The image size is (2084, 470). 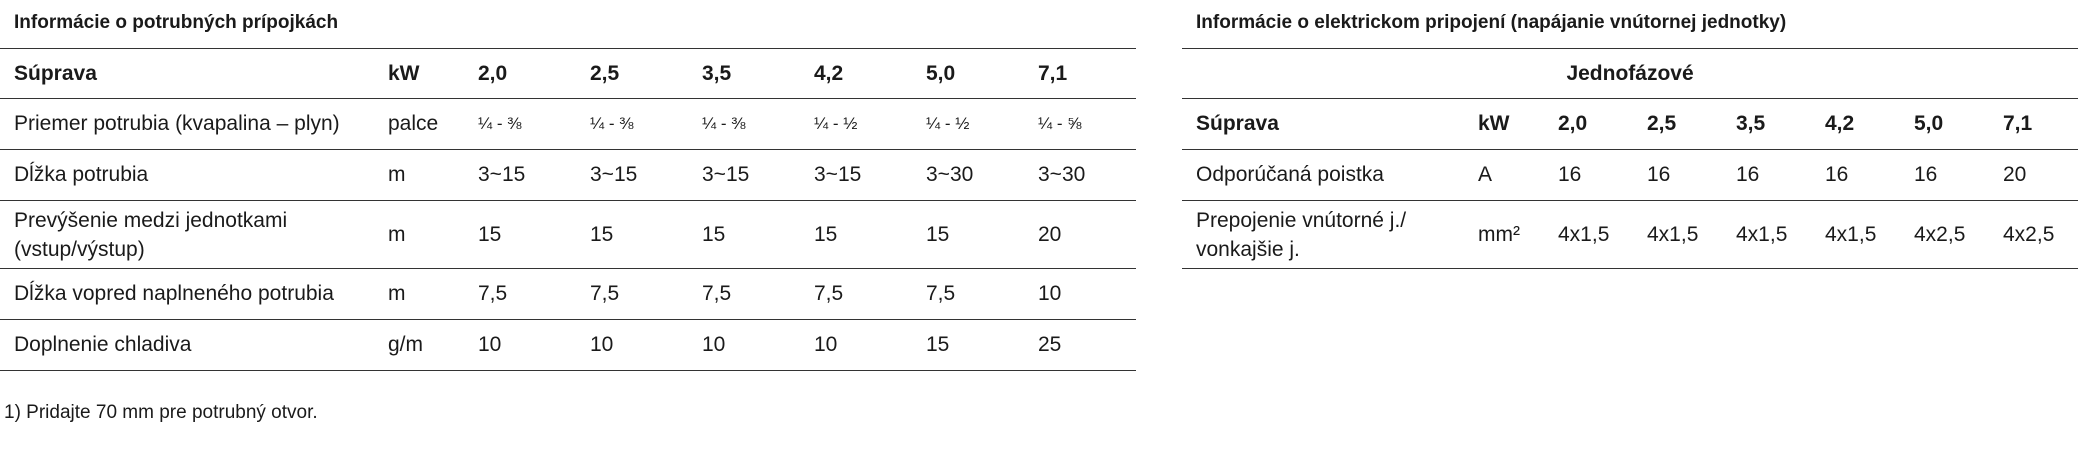 What do you see at coordinates (1301, 220) in the screenshot?
I see `row-label-line: Prepojenie vnútorné j./` at bounding box center [1301, 220].